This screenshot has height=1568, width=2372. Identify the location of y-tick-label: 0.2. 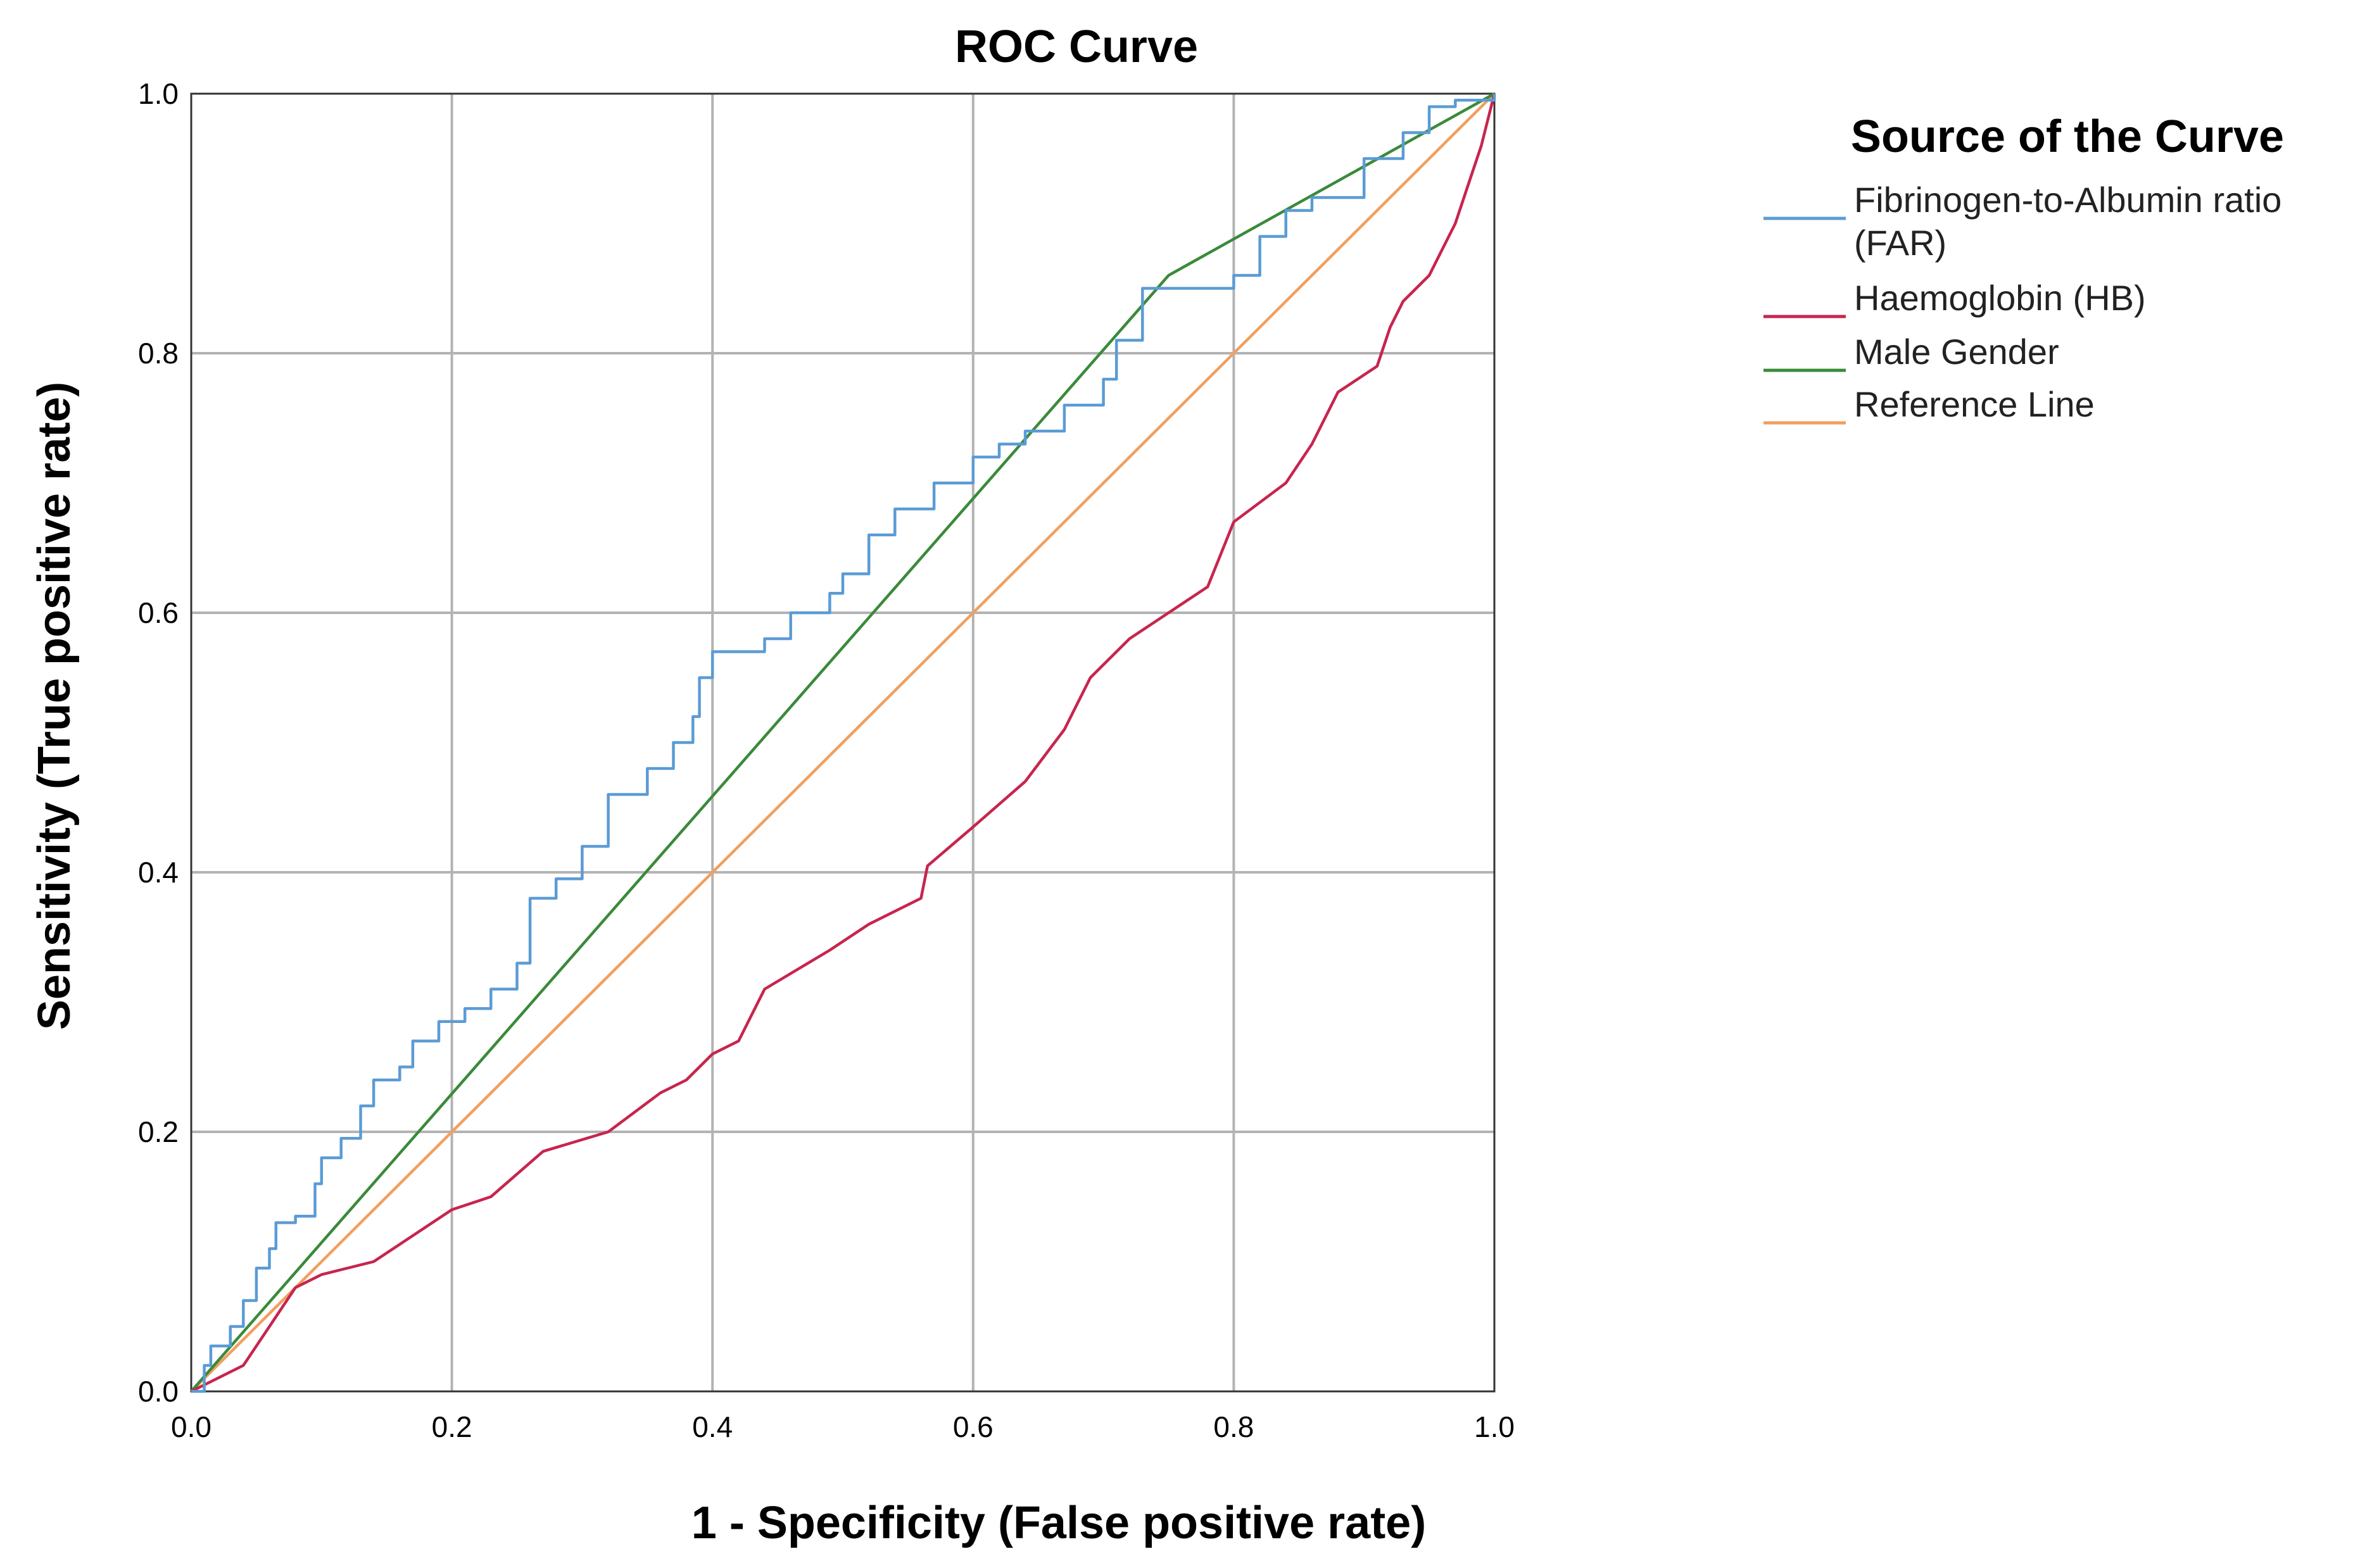
(158, 1131).